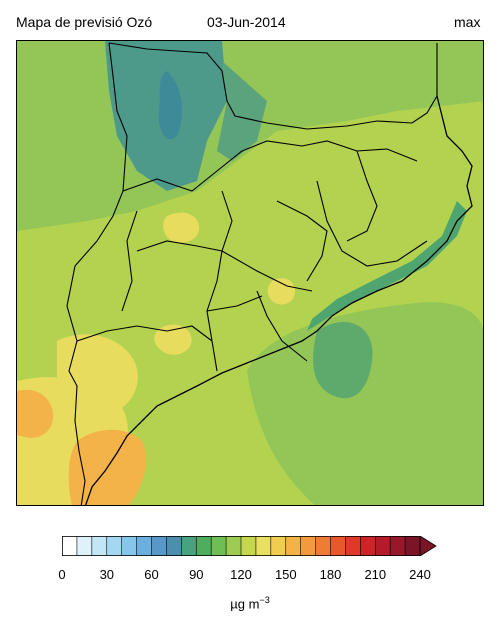 The image size is (500, 625). What do you see at coordinates (330, 574) in the screenshot?
I see `colorbar-tick-label: 180` at bounding box center [330, 574].